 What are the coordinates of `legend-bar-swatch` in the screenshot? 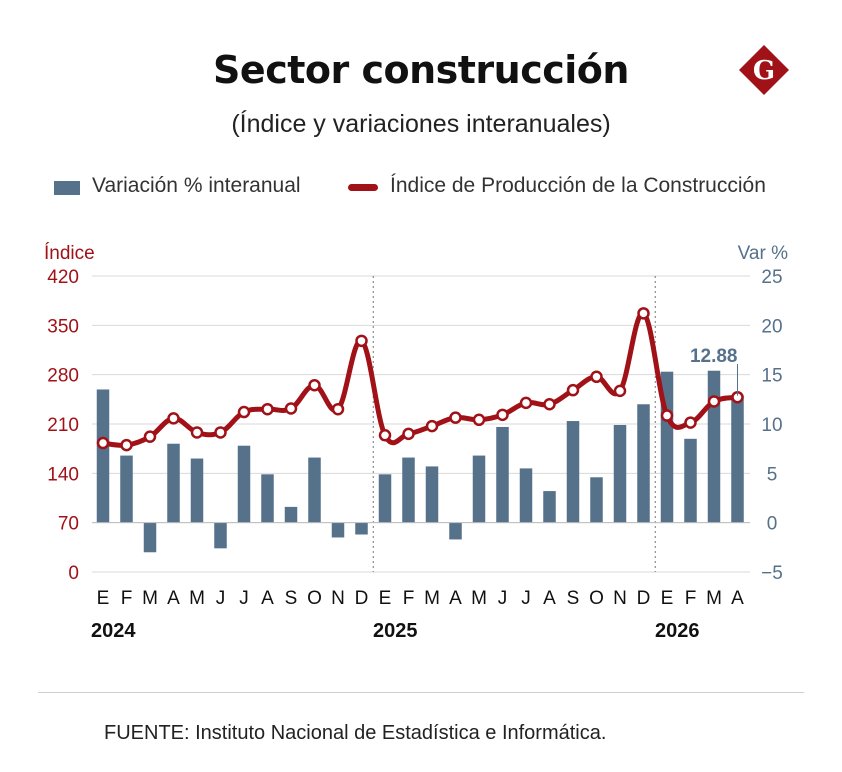 It's located at (67, 188).